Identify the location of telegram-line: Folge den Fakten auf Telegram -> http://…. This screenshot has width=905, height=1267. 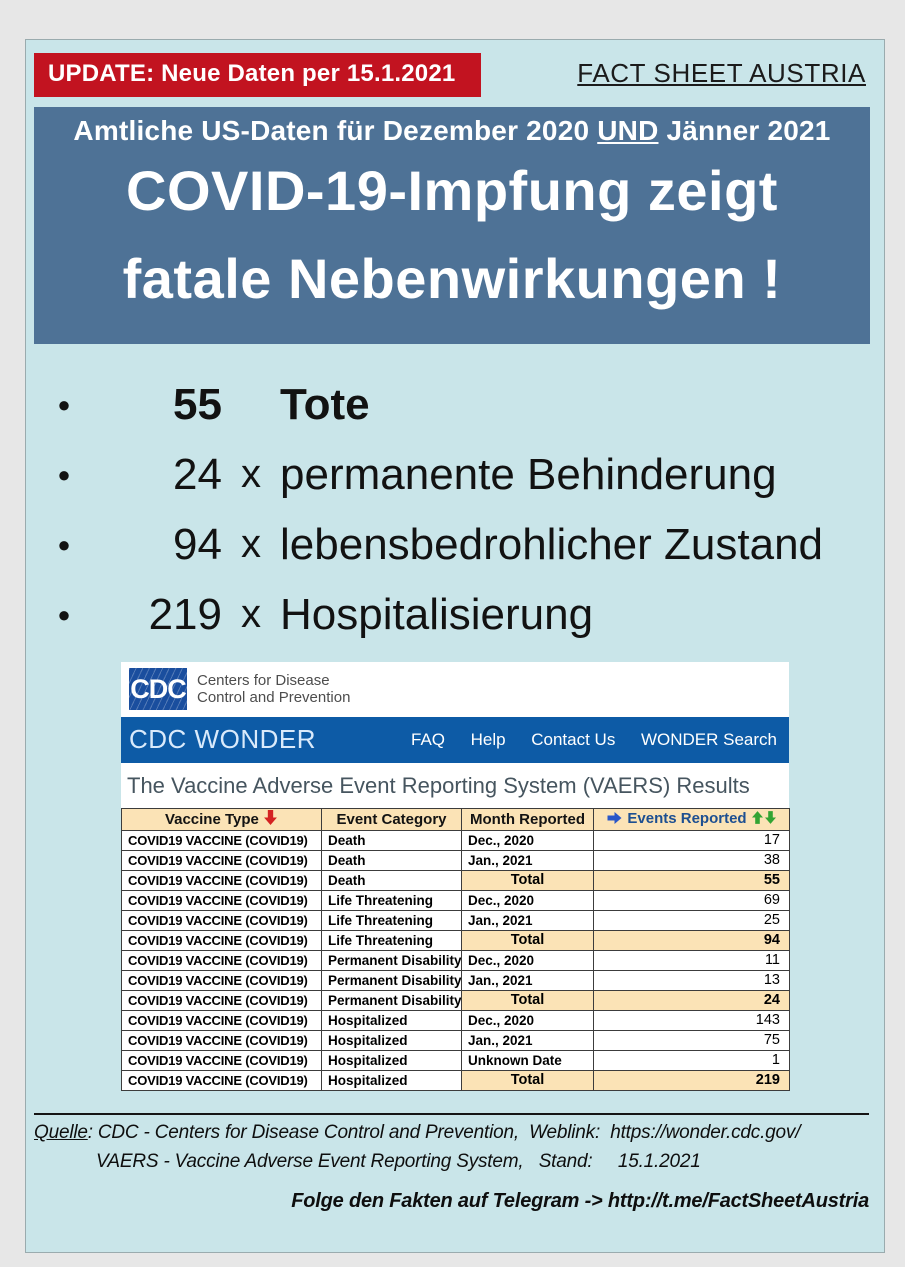
(451, 1201).